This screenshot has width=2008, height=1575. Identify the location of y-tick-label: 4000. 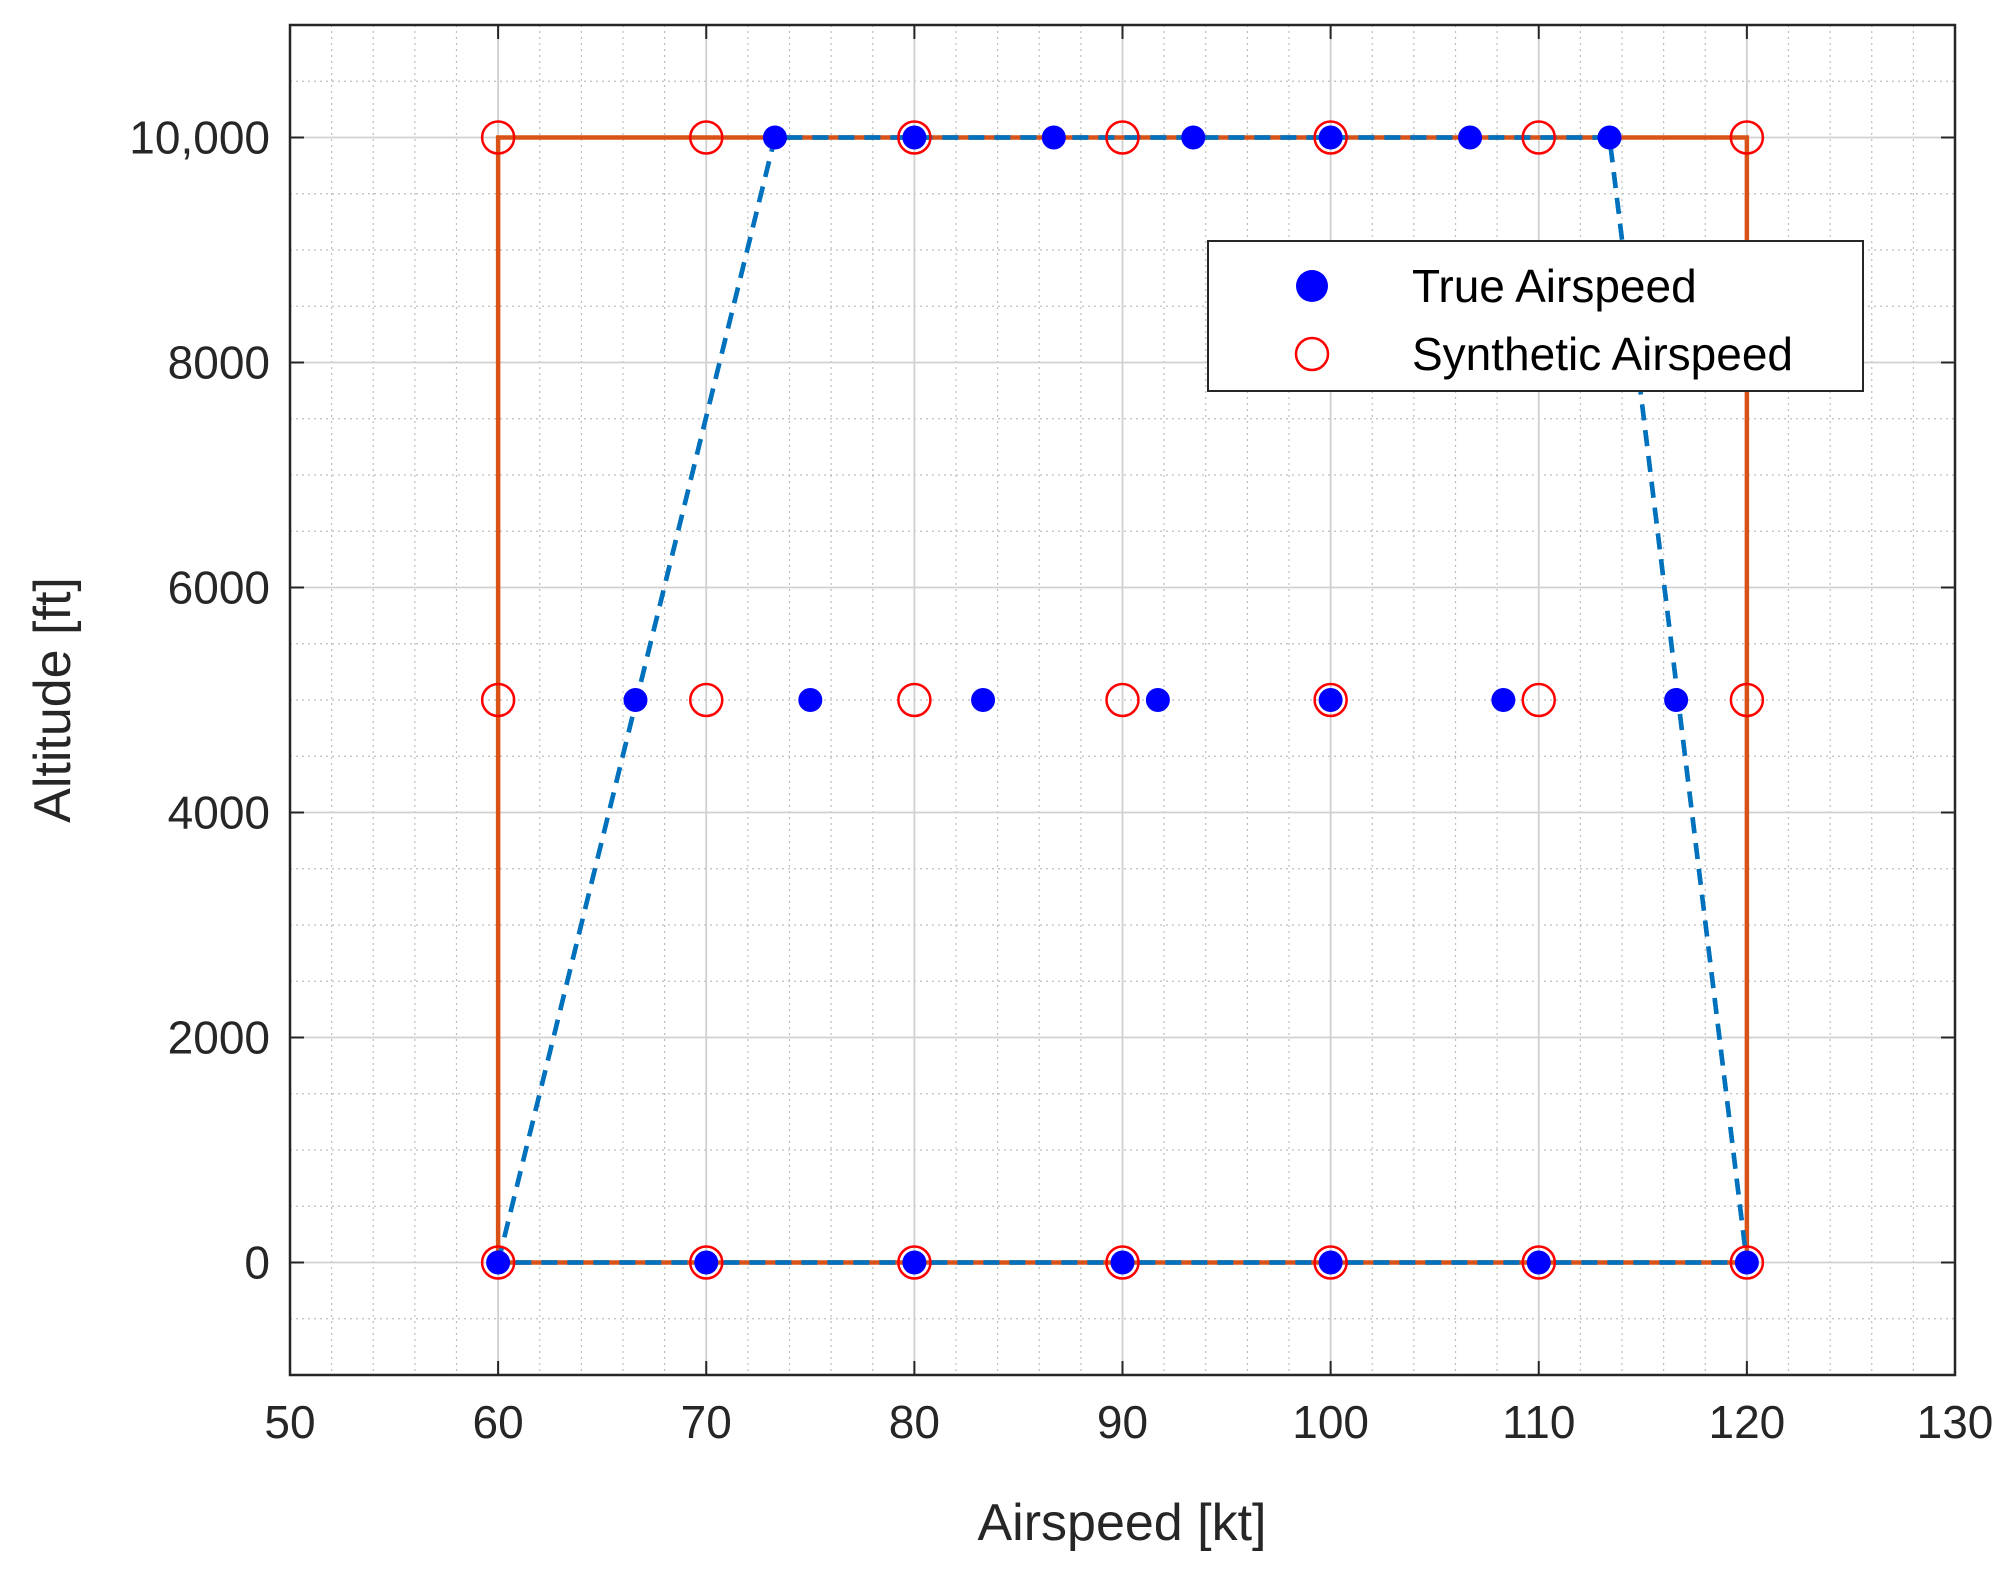
(219, 813).